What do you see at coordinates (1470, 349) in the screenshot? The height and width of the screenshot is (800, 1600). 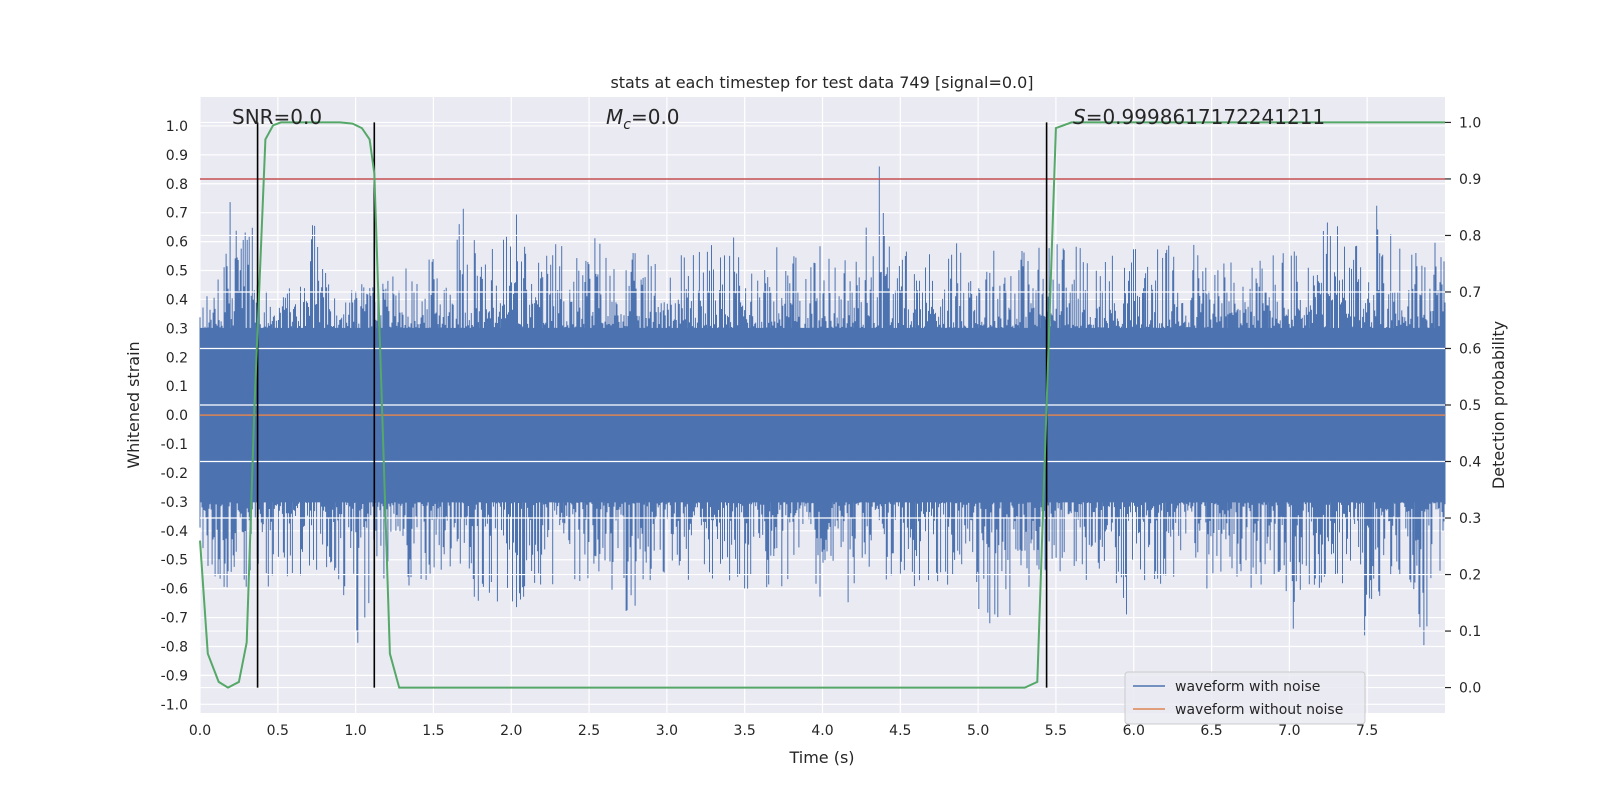 I see `right-y-tick-label-6: 0.6` at bounding box center [1470, 349].